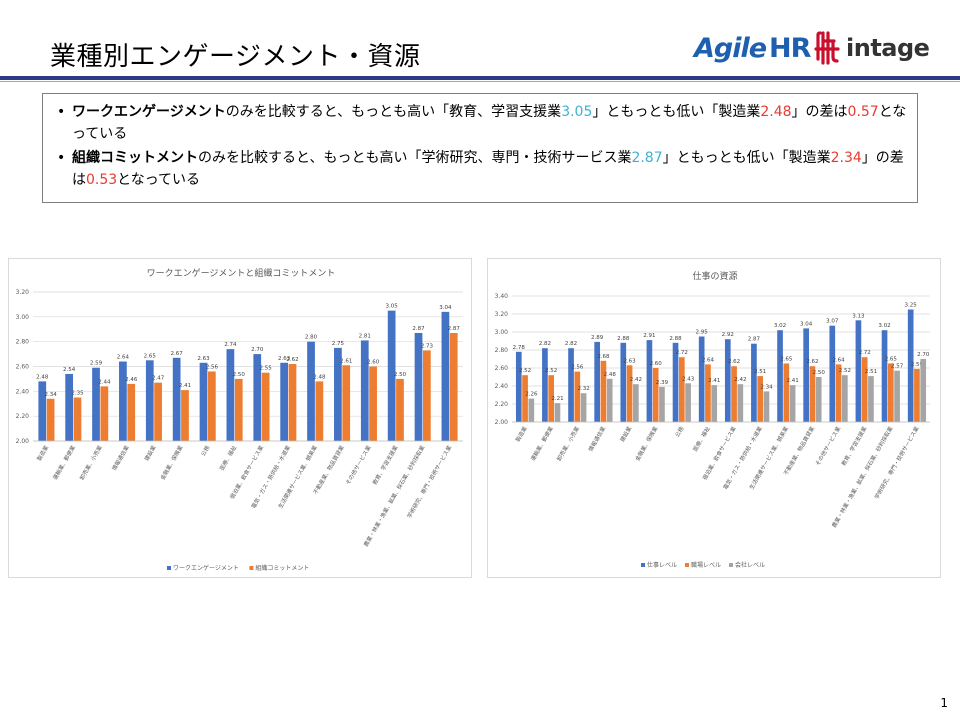 The width and height of the screenshot is (960, 720). I want to click on data-label: 2.91, so click(649, 336).